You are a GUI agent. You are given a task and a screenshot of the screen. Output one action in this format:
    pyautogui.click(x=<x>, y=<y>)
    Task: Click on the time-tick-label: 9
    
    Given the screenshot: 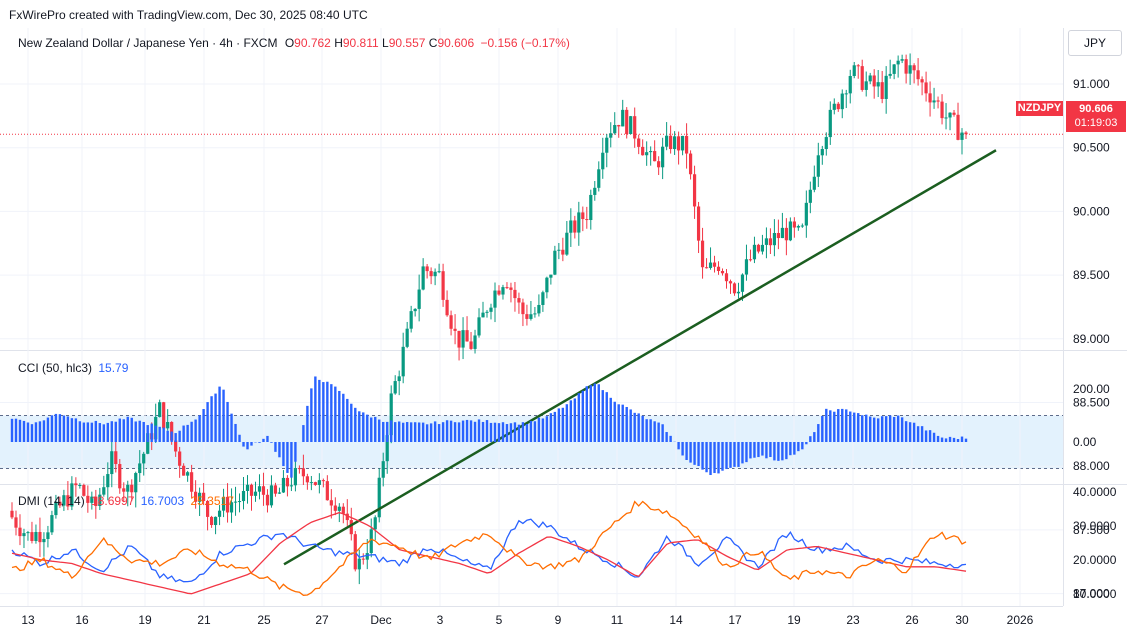 What is the action you would take?
    pyautogui.click(x=558, y=620)
    